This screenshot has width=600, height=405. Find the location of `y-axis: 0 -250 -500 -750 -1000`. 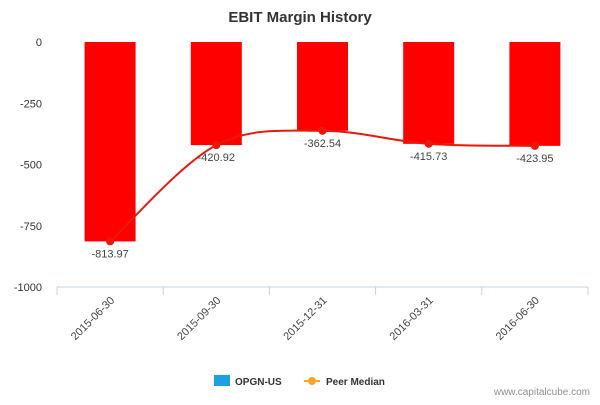

y-axis: 0 -250 -500 -750 -1000 is located at coordinates (28, 165).